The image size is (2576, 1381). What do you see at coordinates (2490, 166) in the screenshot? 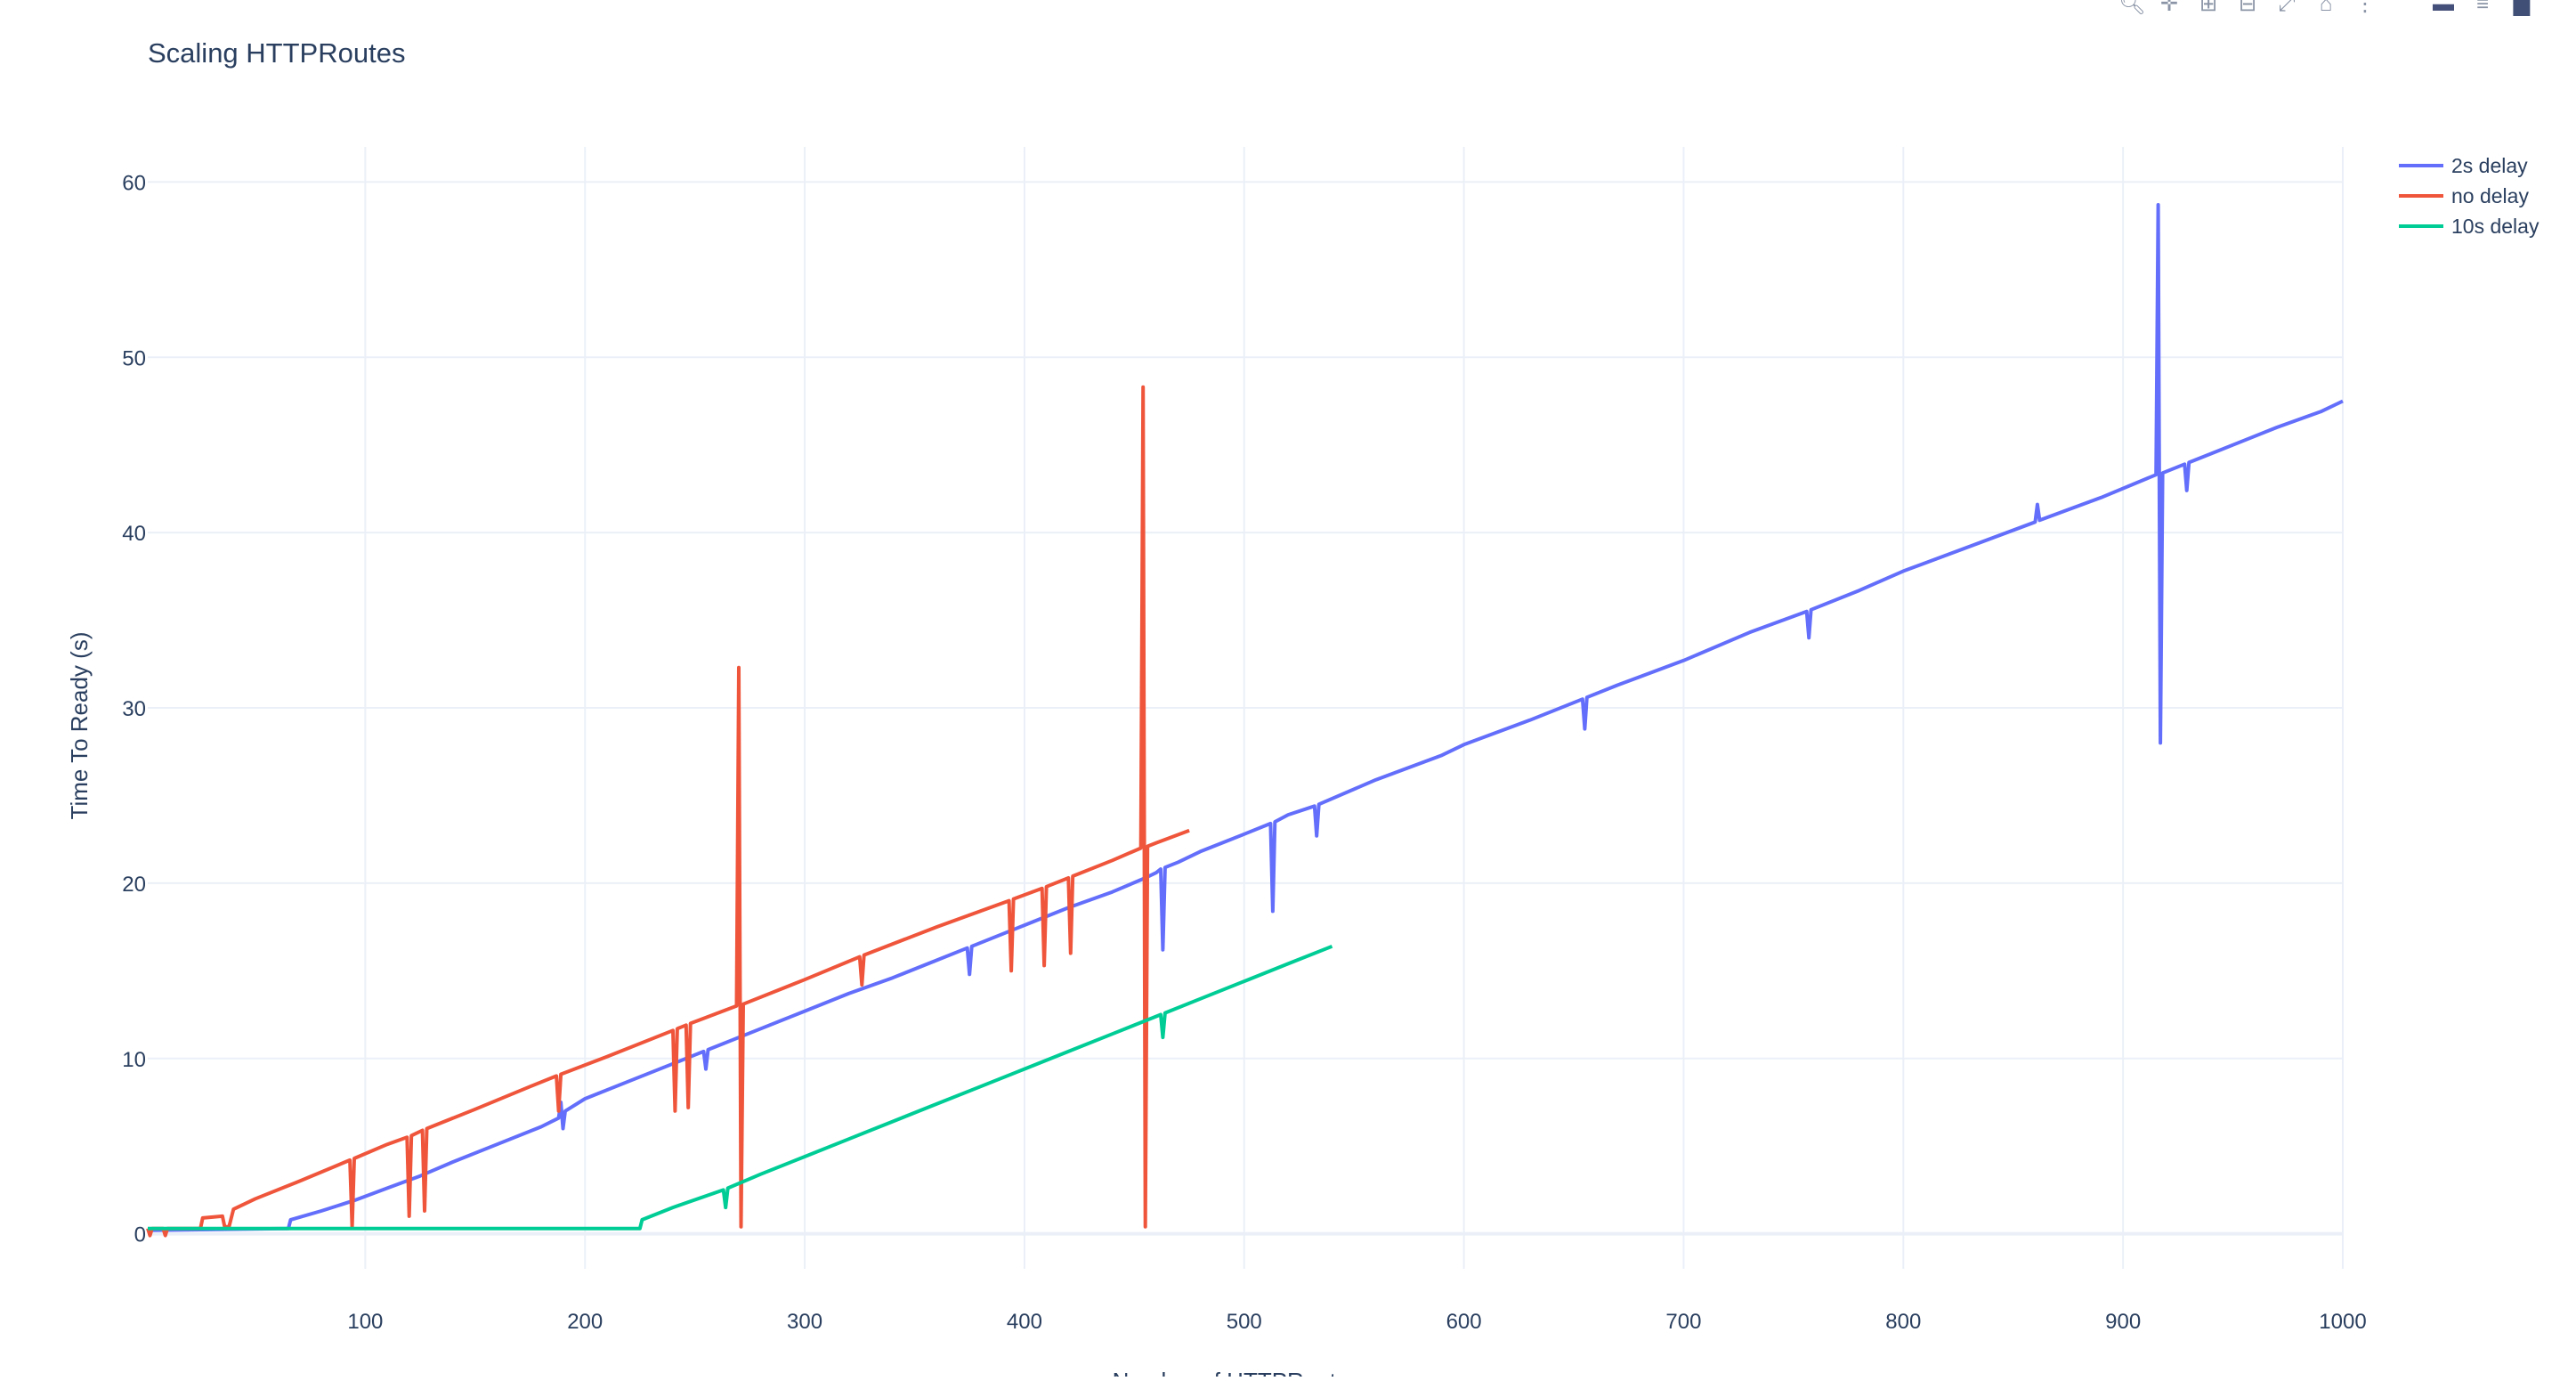
I see `legend-label: 2s delay` at bounding box center [2490, 166].